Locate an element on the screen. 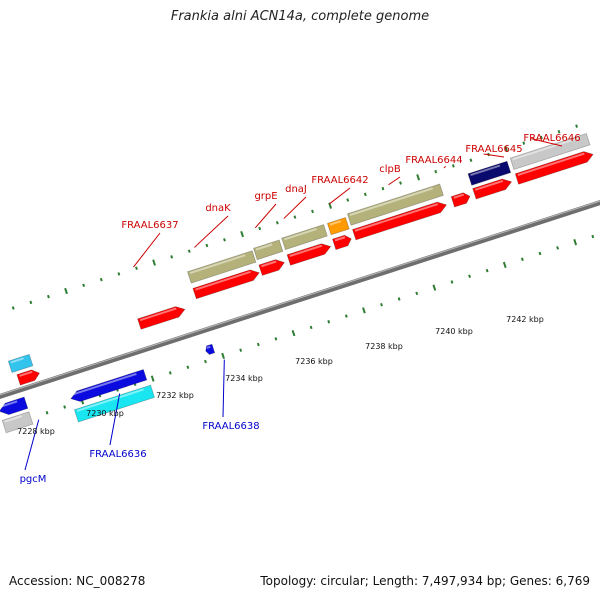 The width and height of the screenshot is (600, 600). cds-dnak-shine is located at coordinates (223, 280).